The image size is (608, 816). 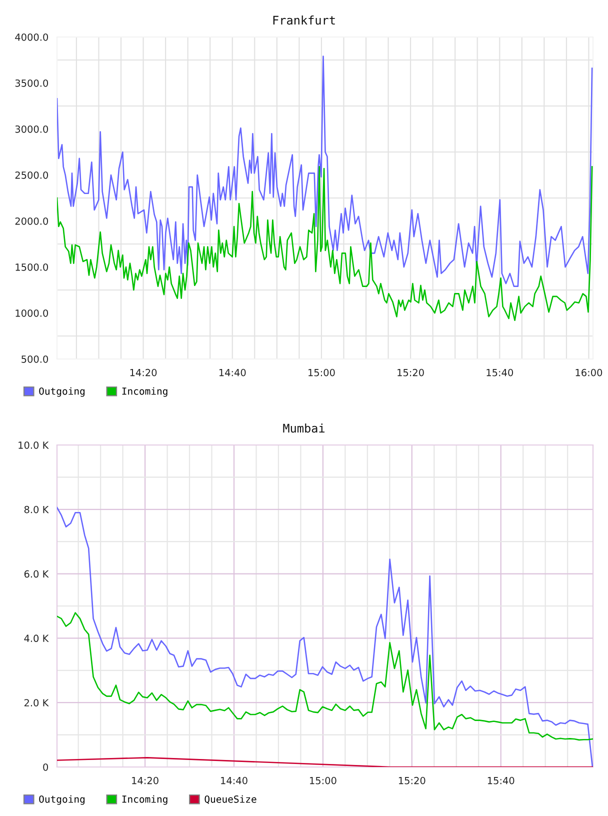 I want to click on y-tick-label: 10.0 K, so click(x=33, y=445).